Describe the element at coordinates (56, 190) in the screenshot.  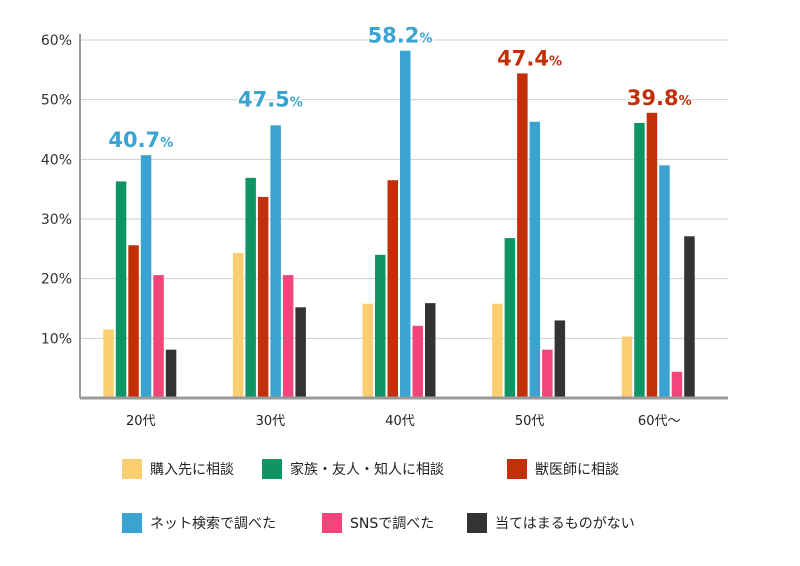
I see `y-axis-tick-labels: 10% 20% 30% 40% 50% 60%` at that location.